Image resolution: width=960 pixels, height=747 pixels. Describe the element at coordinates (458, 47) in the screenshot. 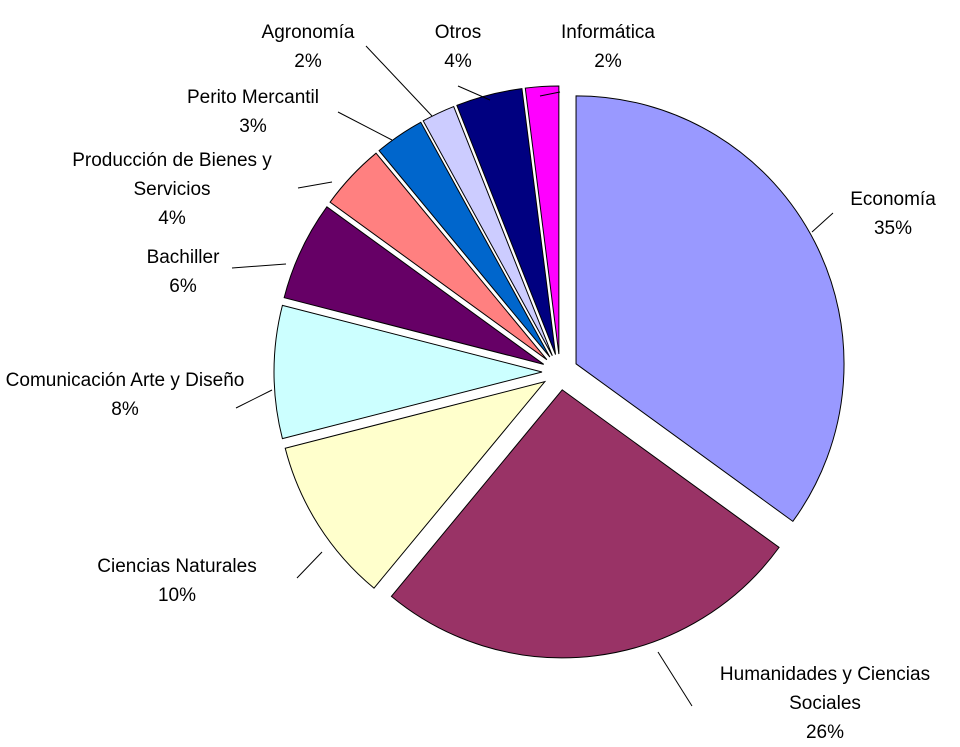

I see `slice-label: Otros 4%` at that location.